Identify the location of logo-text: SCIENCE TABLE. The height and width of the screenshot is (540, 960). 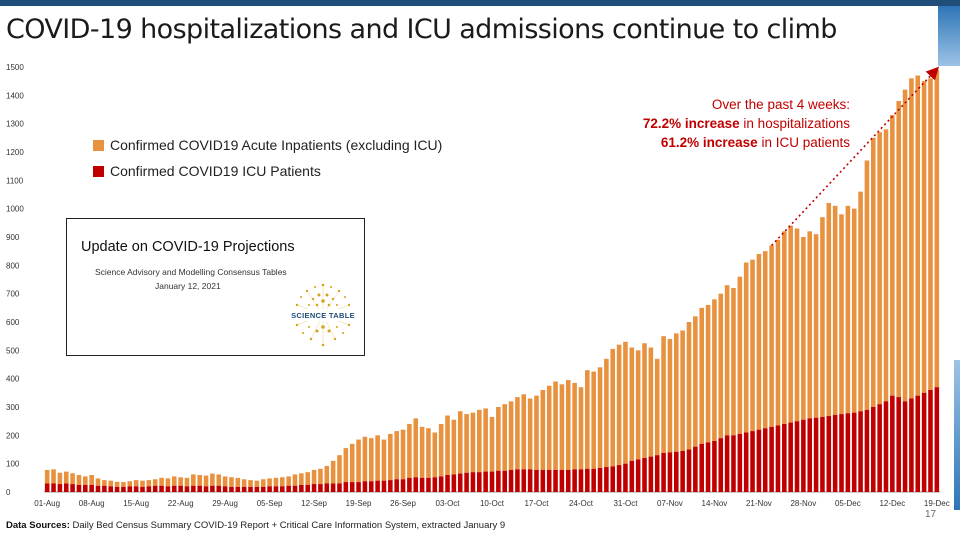
(323, 315).